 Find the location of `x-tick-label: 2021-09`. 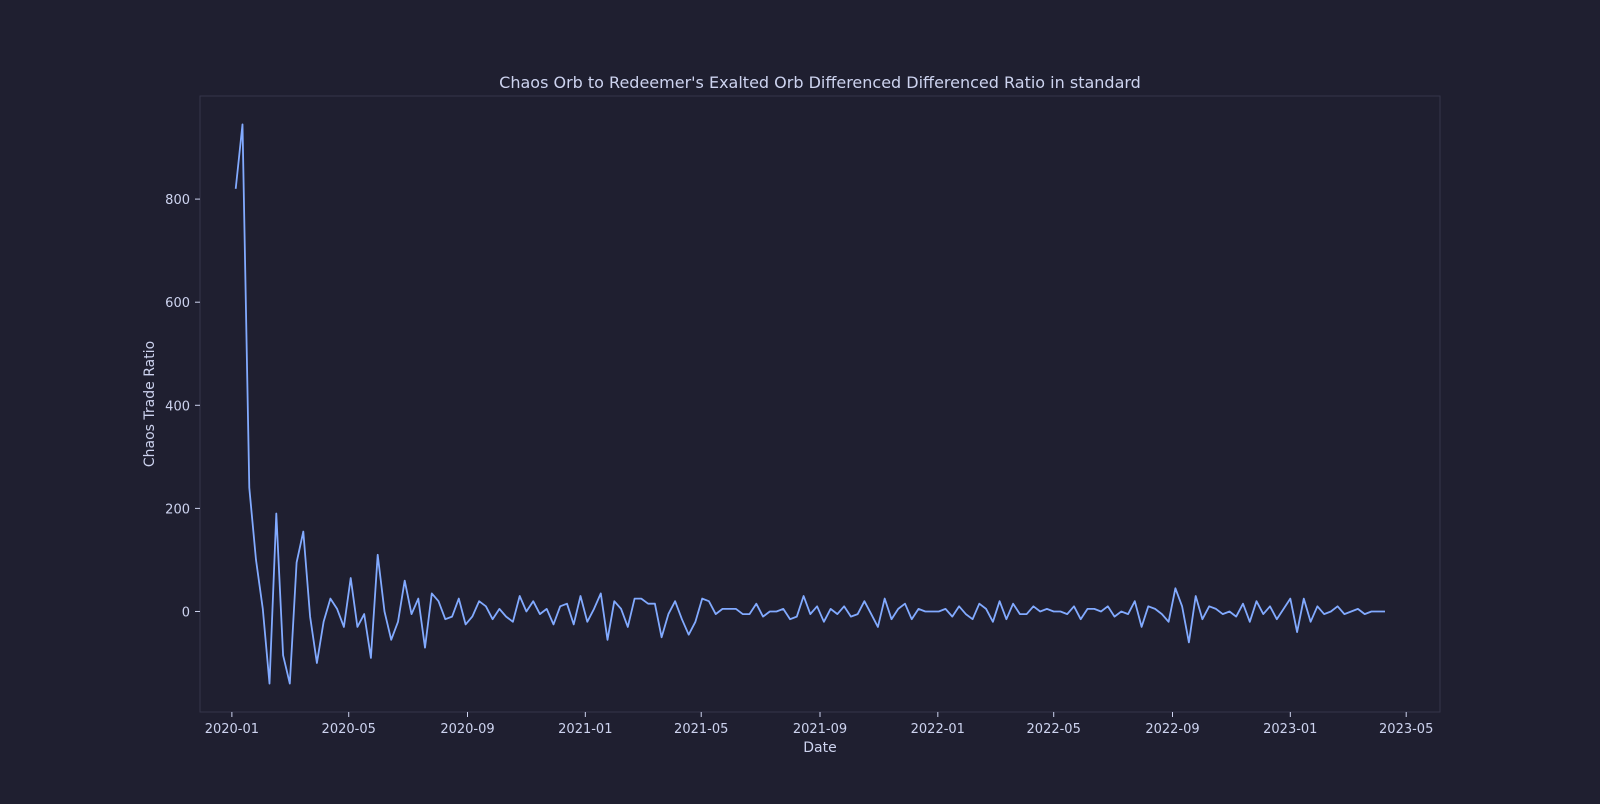

x-tick-label: 2021-09 is located at coordinates (820, 729).